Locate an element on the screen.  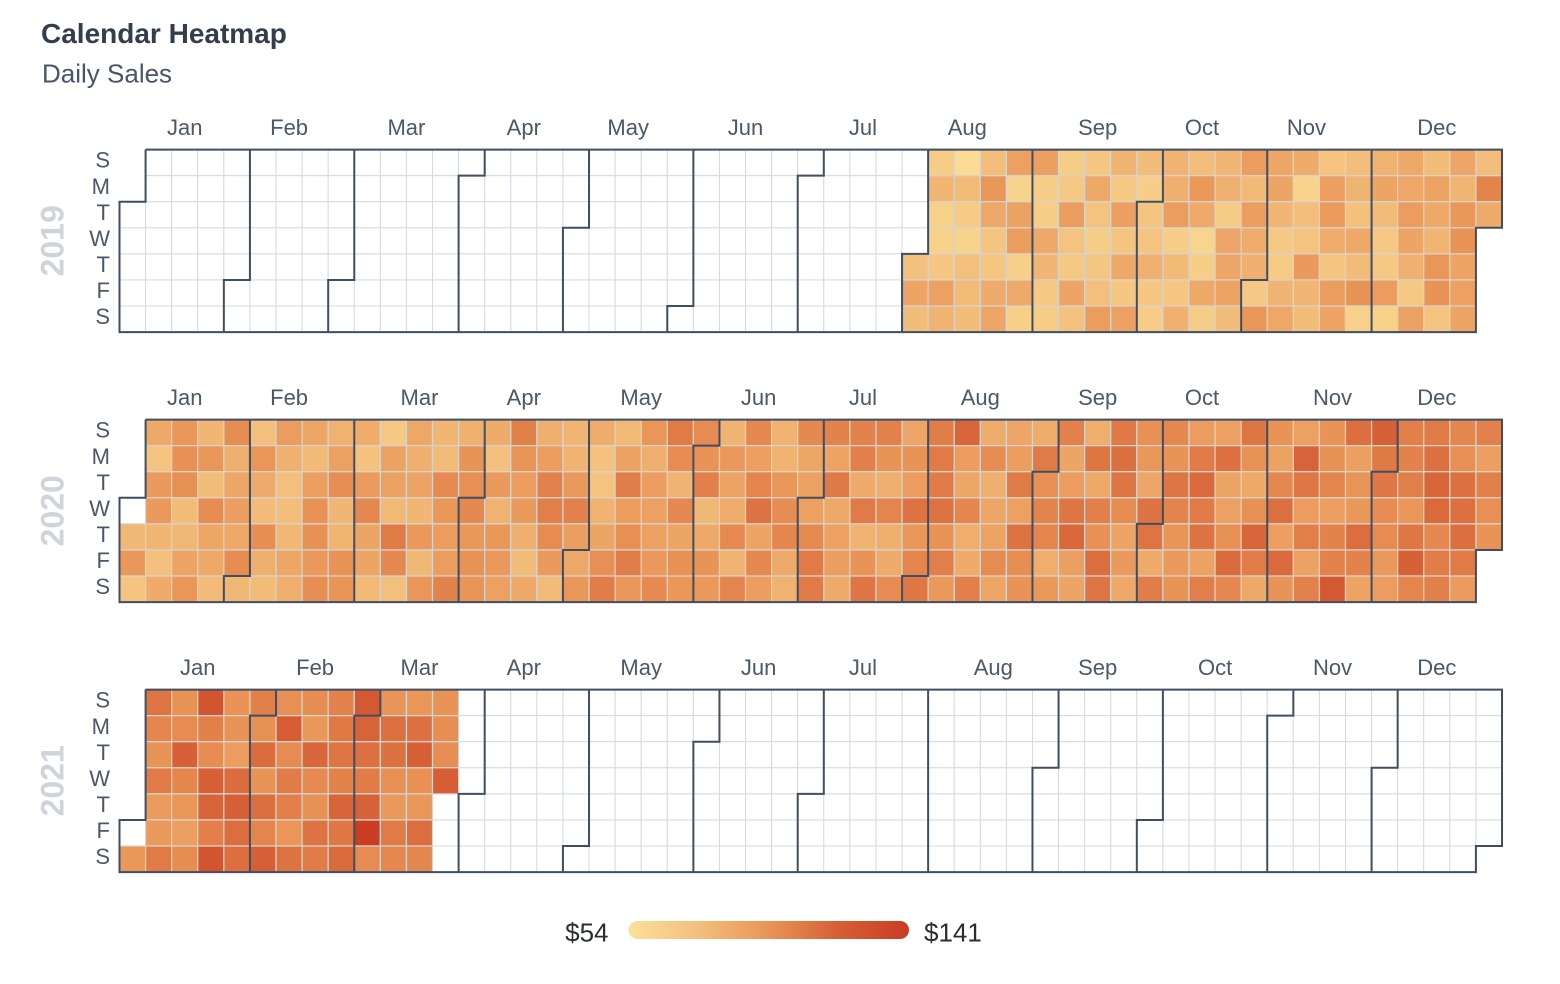
svg-text: Calendar Heatmap is located at coordinates (164, 33).